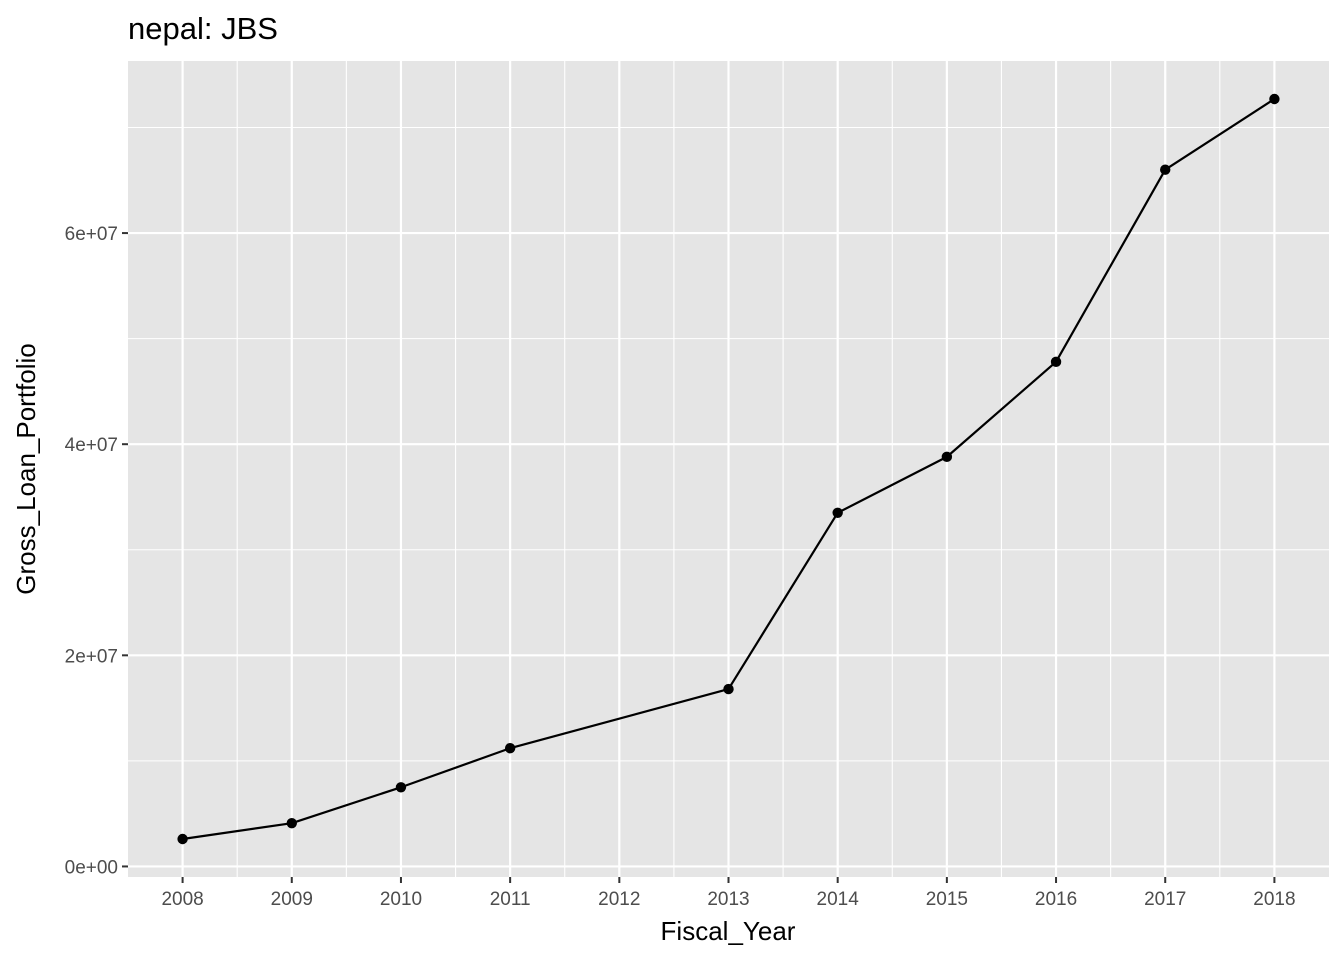 The width and height of the screenshot is (1344, 960). I want to click on x-tick-label: 2013, so click(728, 899).